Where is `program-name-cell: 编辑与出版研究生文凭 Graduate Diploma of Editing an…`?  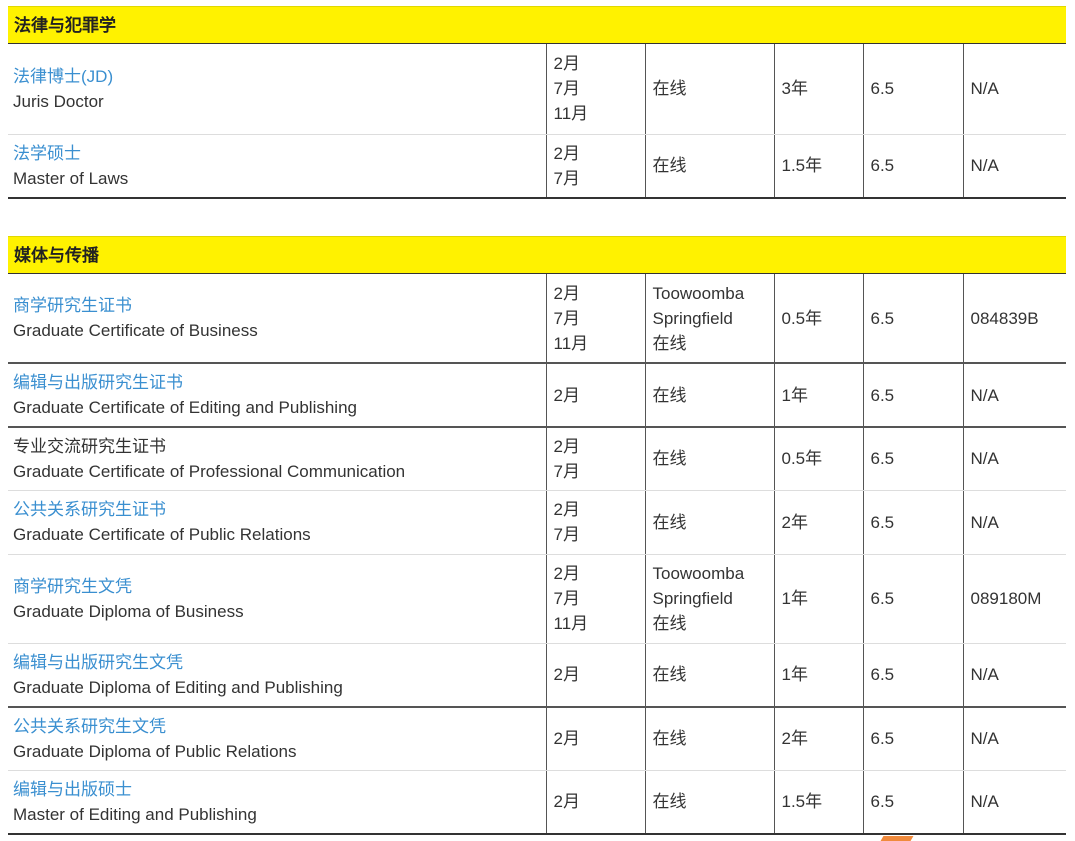
program-name-cell: 编辑与出版研究生文凭 Graduate Diploma of Editing an… is located at coordinates (277, 675).